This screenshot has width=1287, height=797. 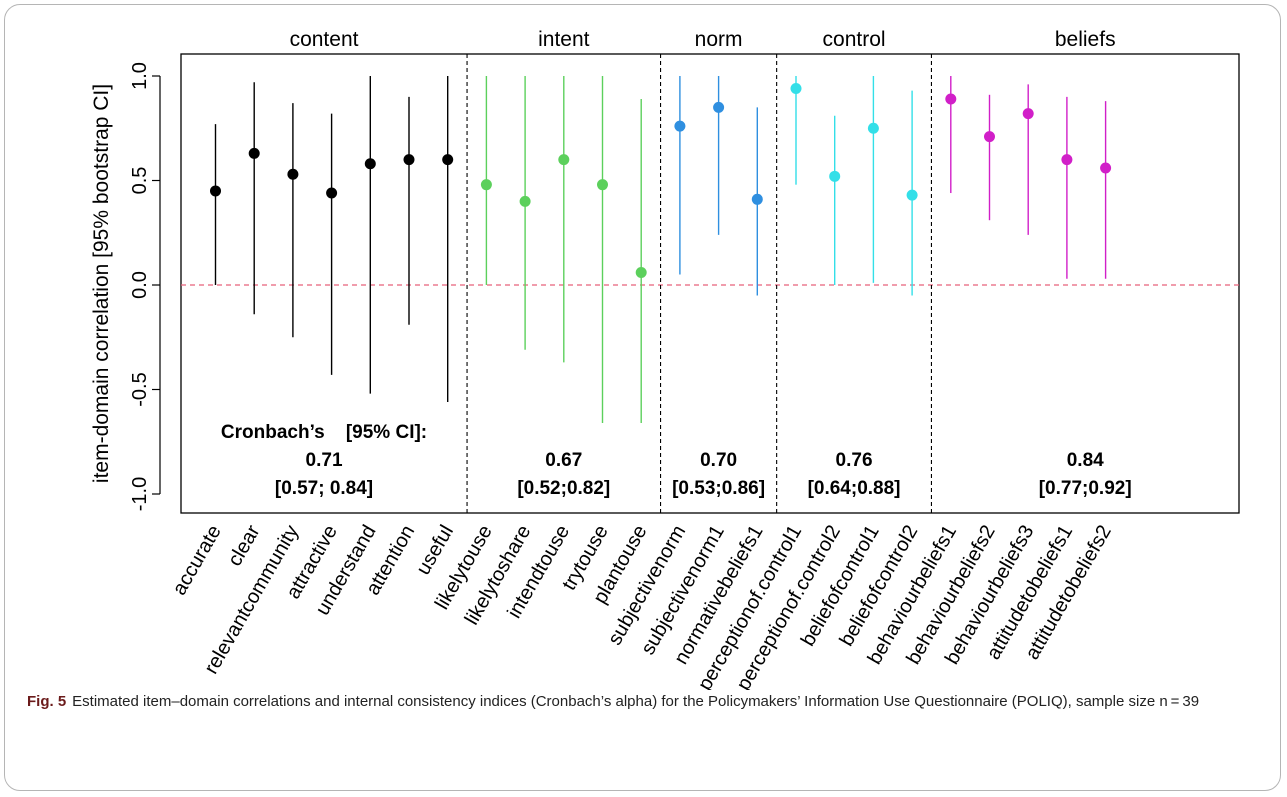 I want to click on cronbach-alpha-text: 0.67, so click(x=563, y=460).